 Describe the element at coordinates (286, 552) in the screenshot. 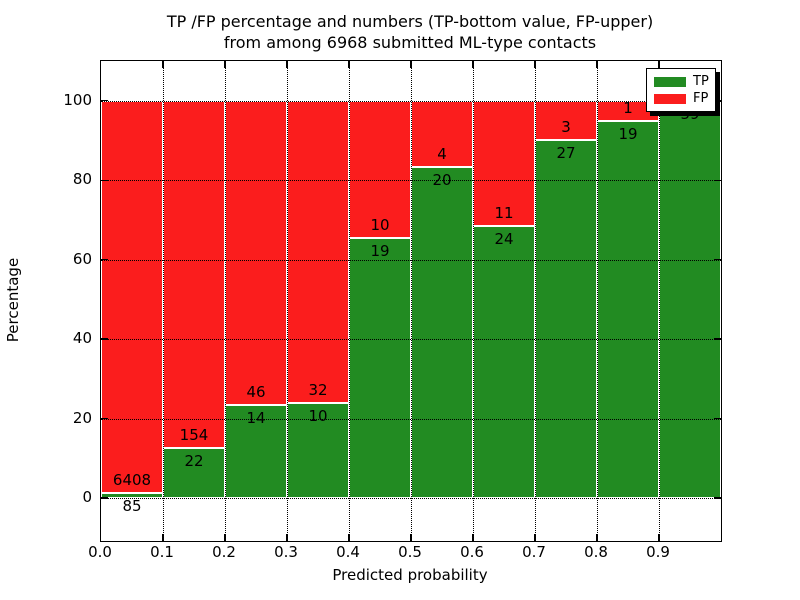

I see `x-tick-label: 0.3` at that location.